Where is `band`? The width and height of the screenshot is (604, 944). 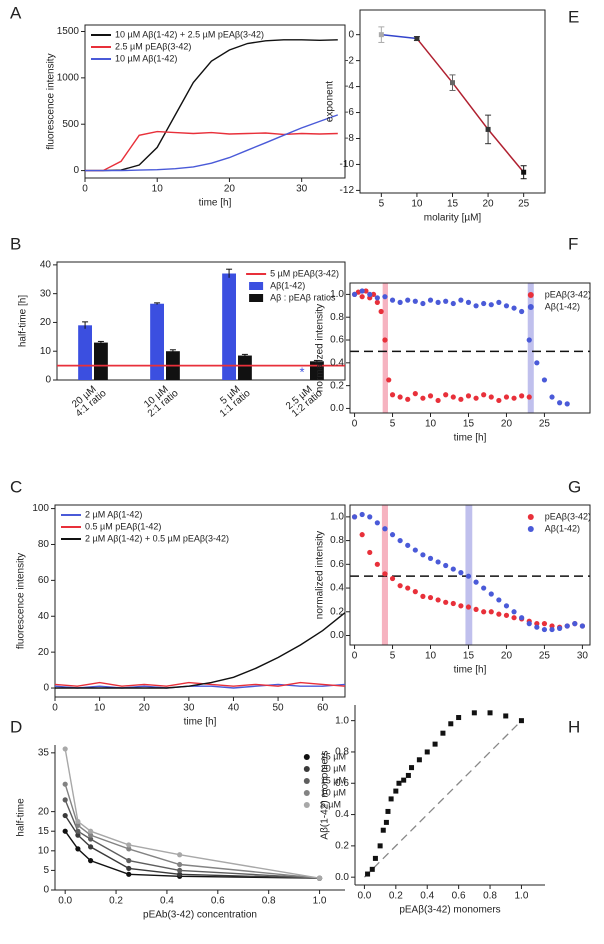 band is located at coordinates (385, 348).